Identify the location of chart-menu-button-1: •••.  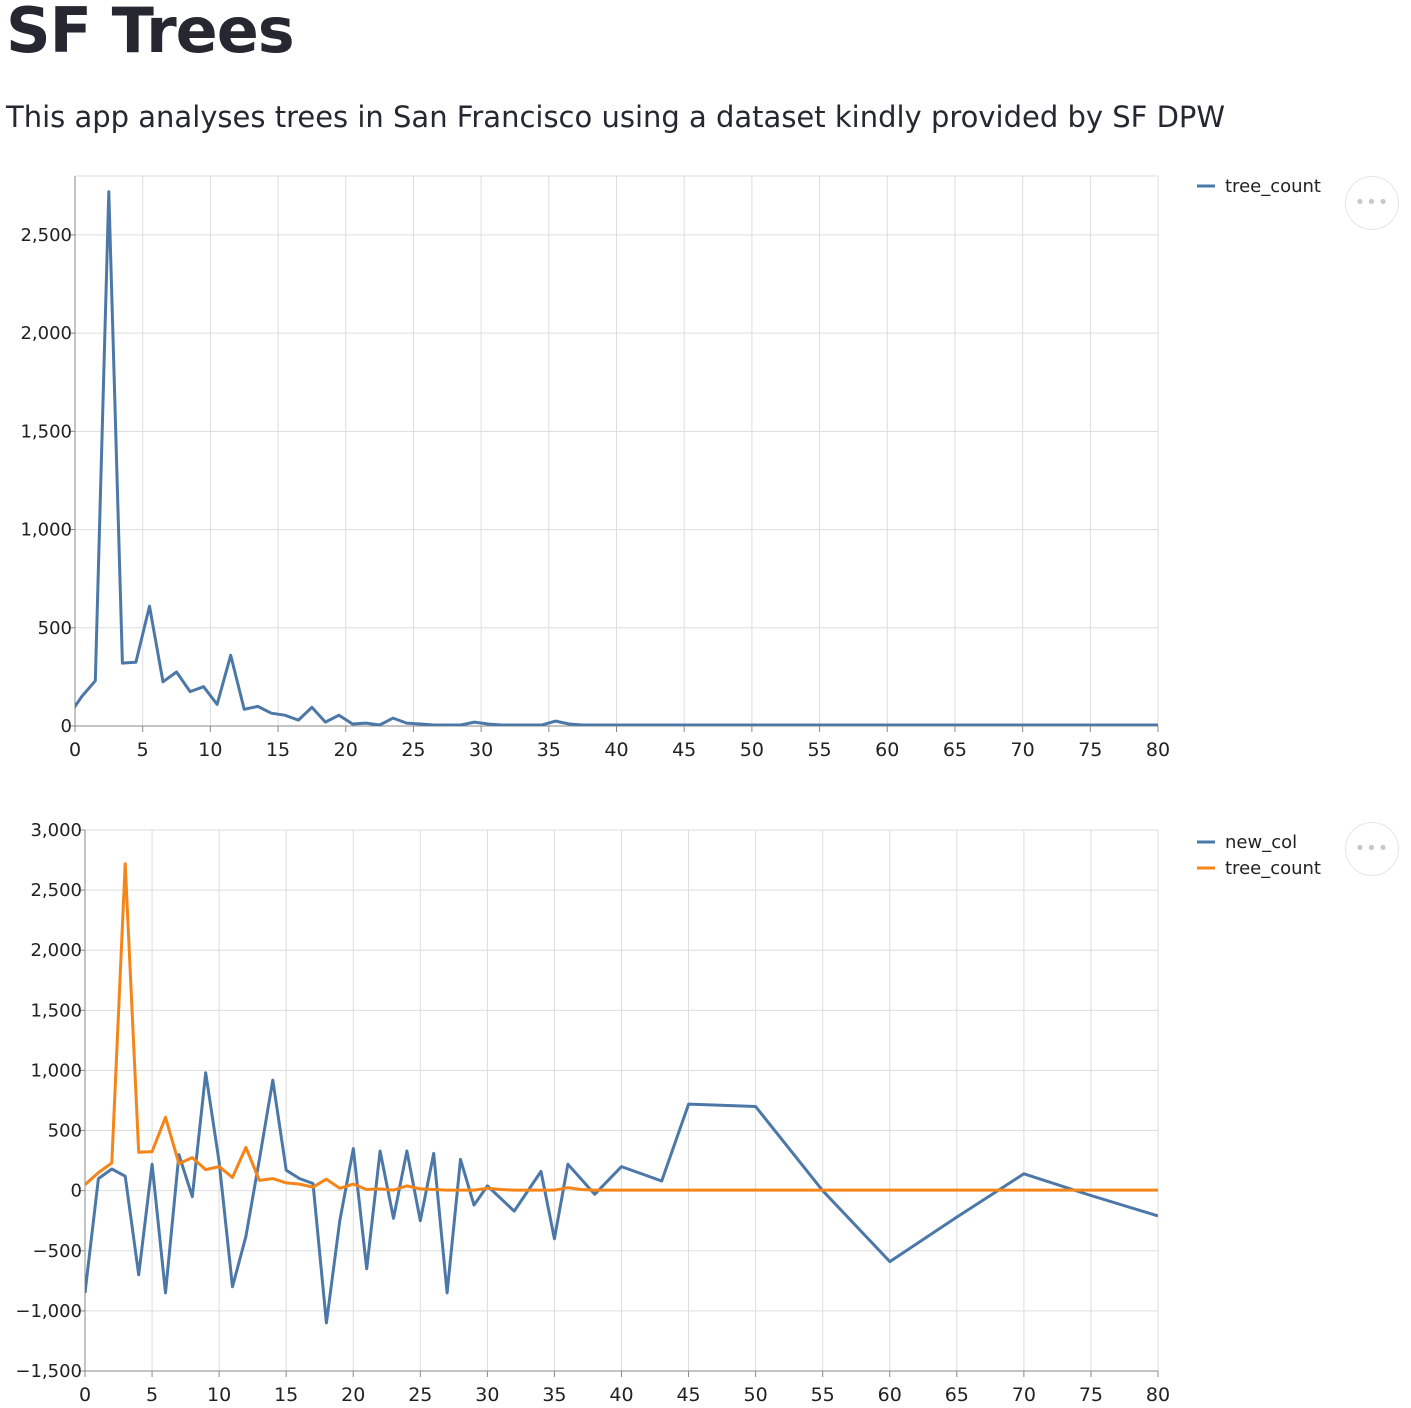
(1372, 203).